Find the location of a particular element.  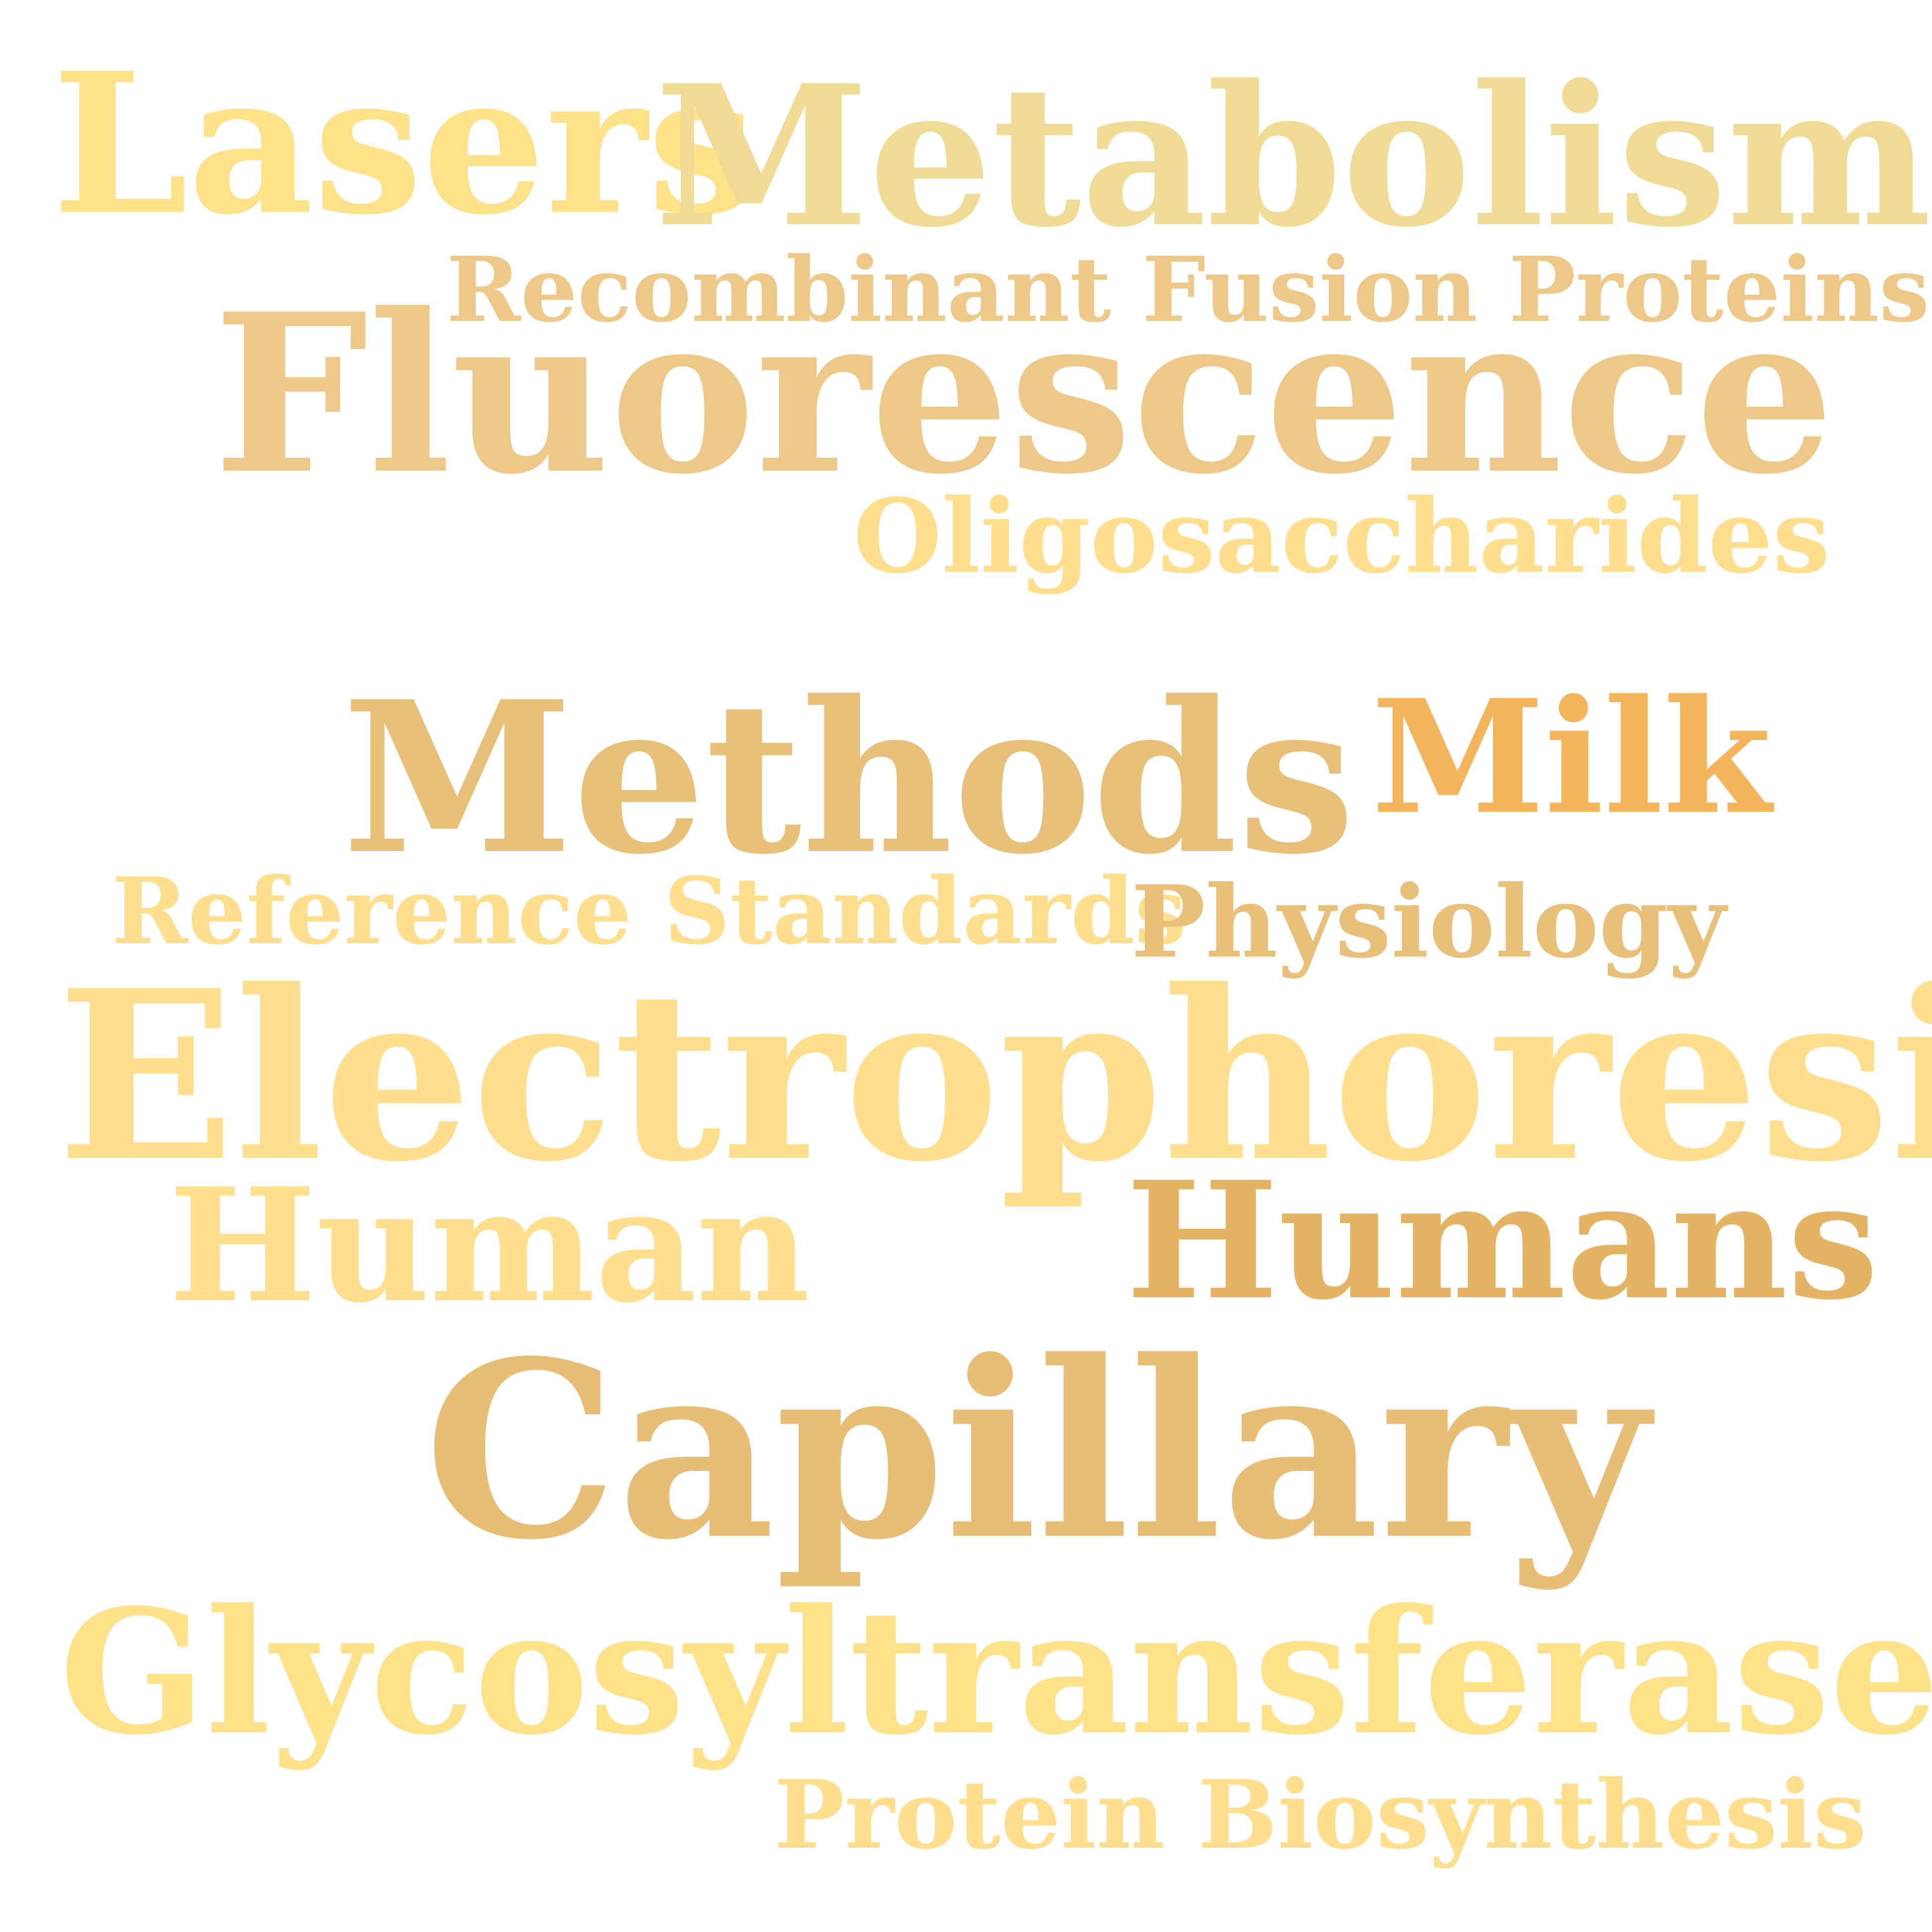

word-metabolism: Metabolism is located at coordinates (1293, 156).